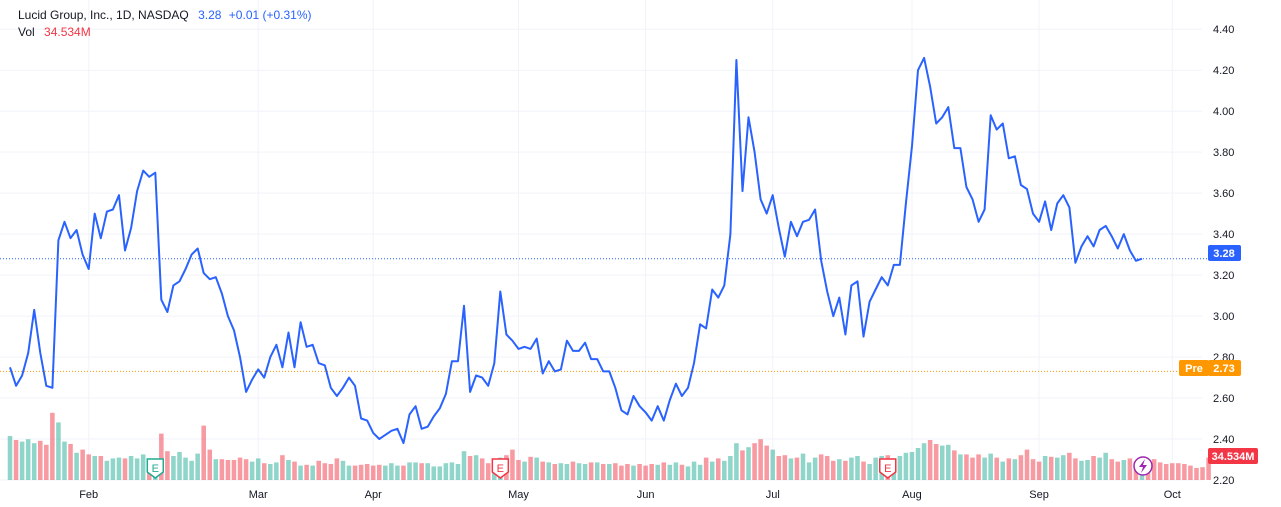 This screenshot has height=507, width=1281. What do you see at coordinates (1223, 235) in the screenshot?
I see `y-tick-label: 3.40` at bounding box center [1223, 235].